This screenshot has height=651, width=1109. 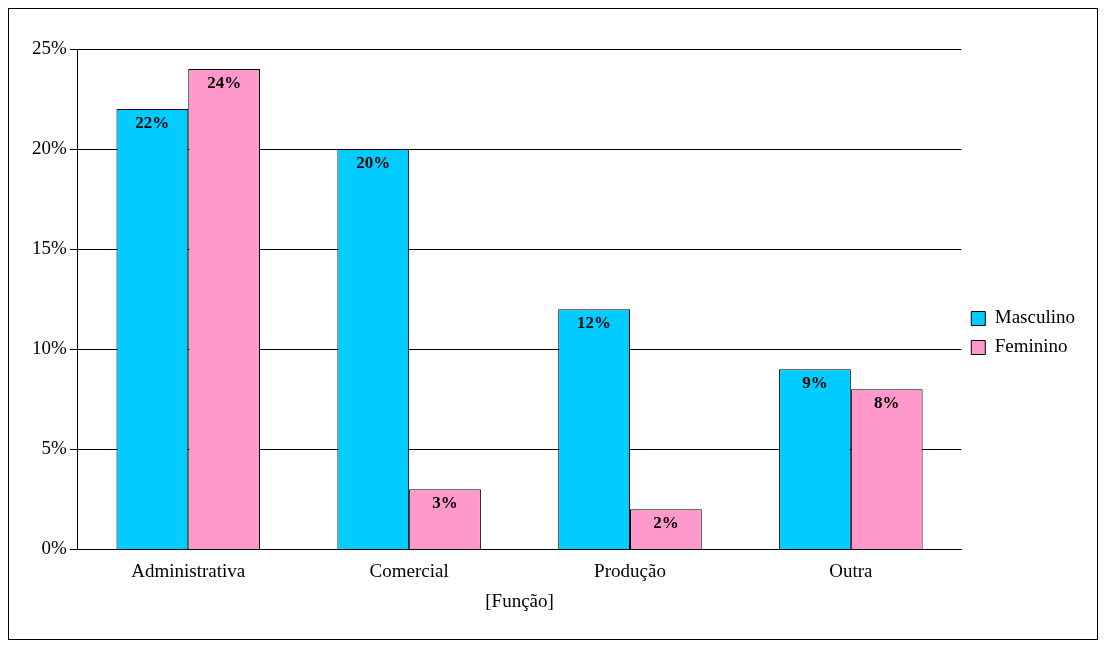 I want to click on legend-label: Masculino, so click(x=1035, y=317).